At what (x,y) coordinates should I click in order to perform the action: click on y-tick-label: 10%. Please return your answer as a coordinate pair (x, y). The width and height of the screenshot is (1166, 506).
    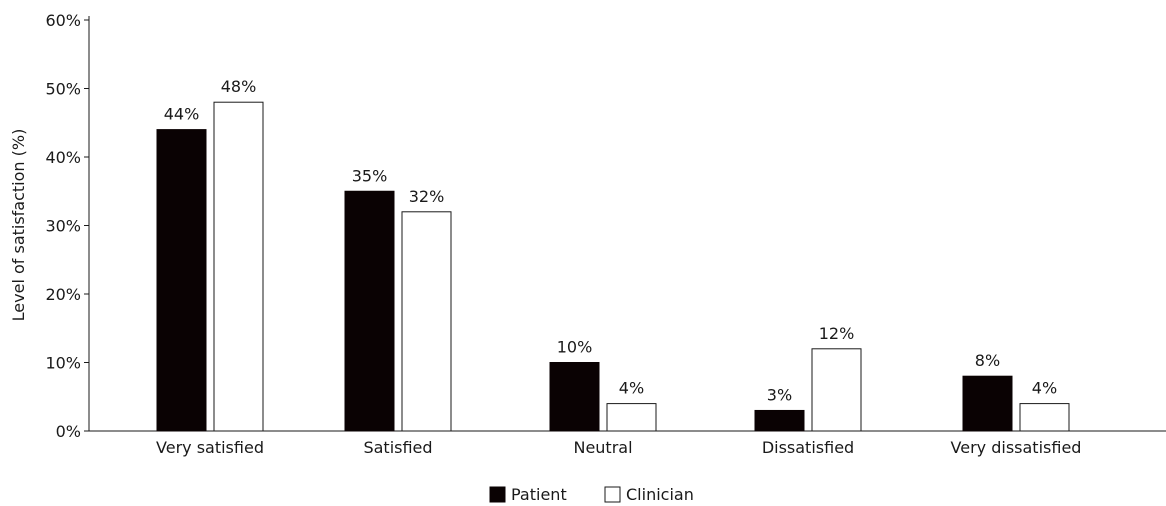
    Looking at the image, I should click on (63, 363).